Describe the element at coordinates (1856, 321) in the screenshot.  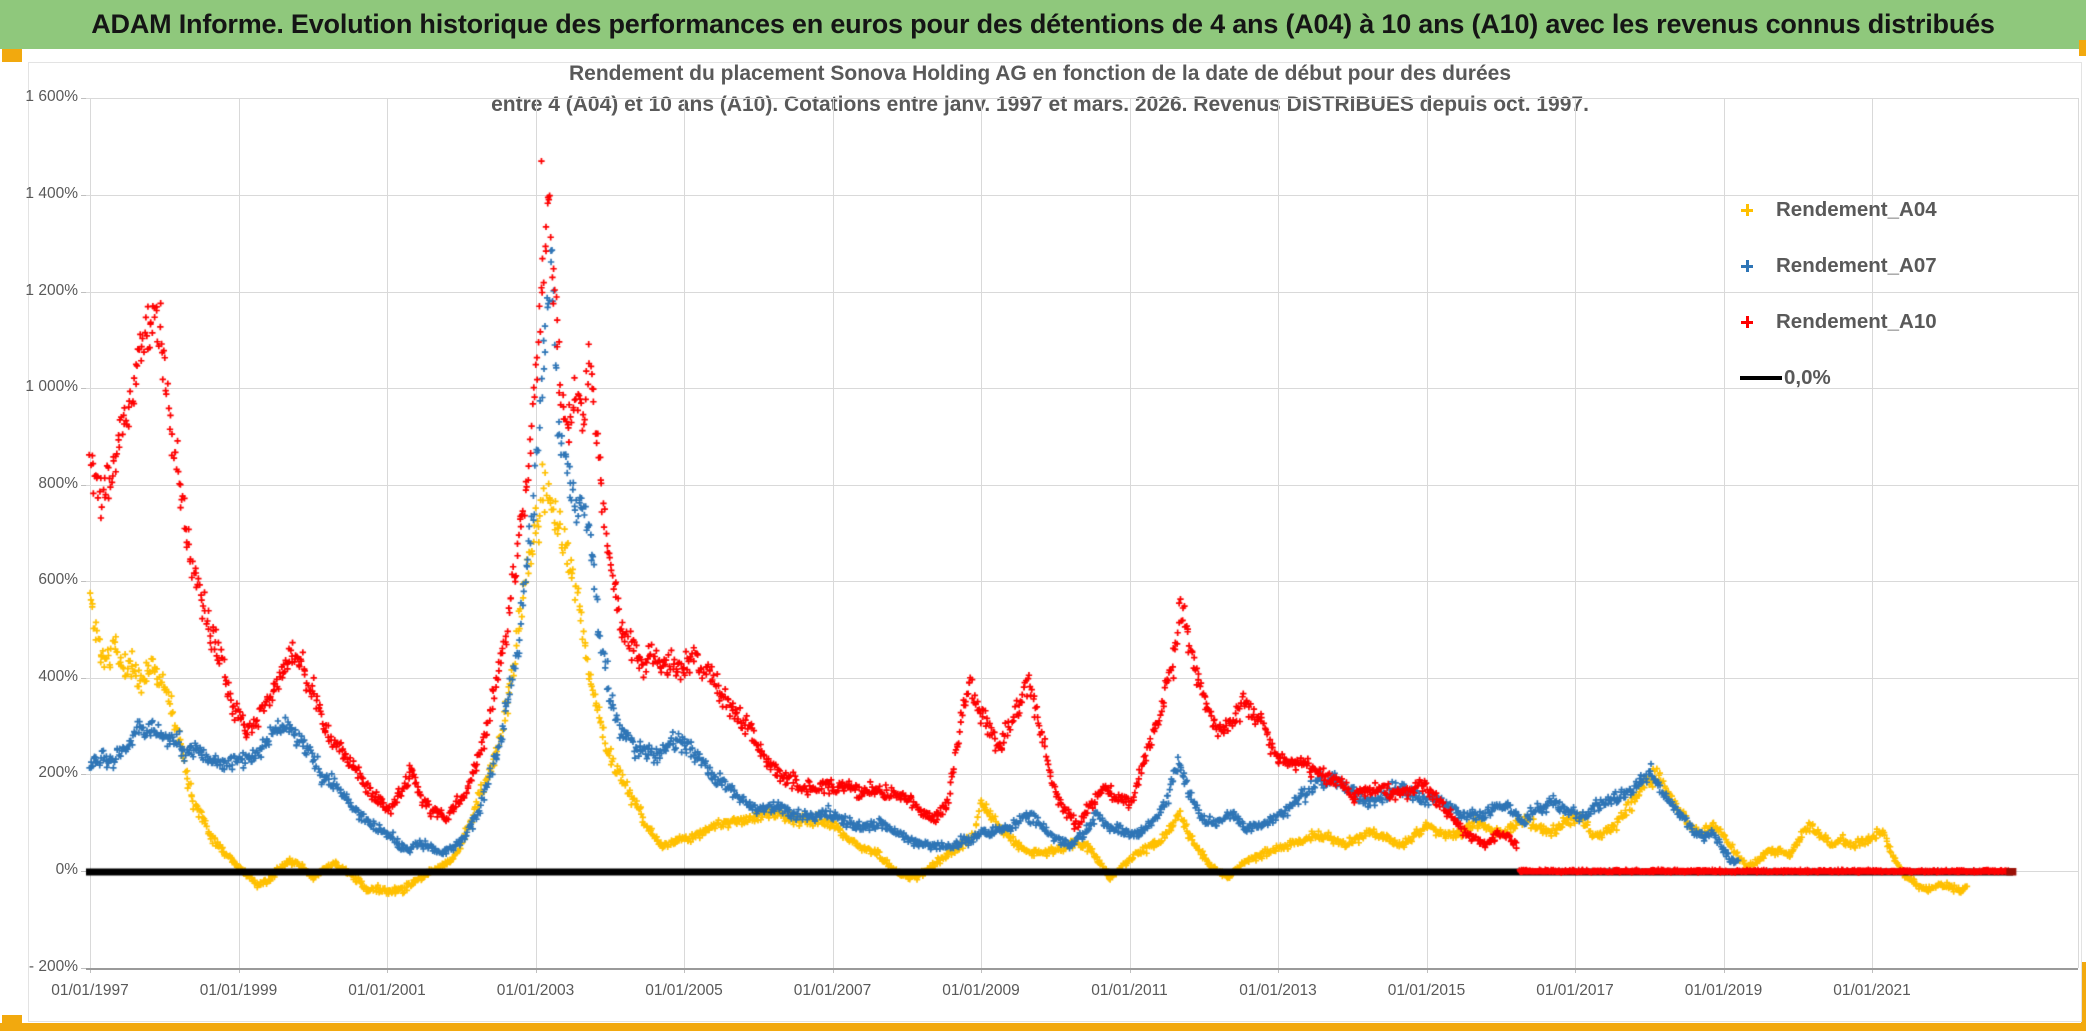
I see `legend-label: Rendement_A10` at that location.